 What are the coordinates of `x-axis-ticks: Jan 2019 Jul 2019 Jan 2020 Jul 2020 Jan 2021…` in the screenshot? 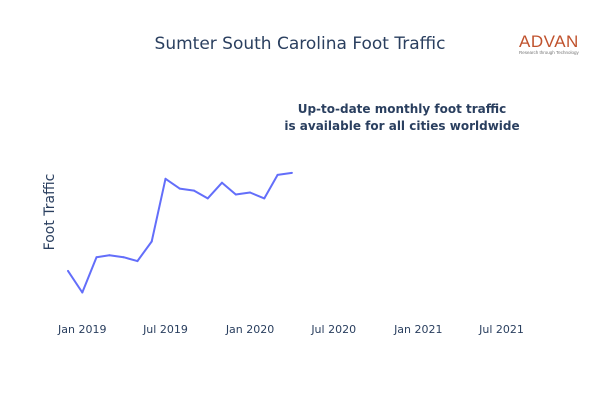 It's located at (290, 329).